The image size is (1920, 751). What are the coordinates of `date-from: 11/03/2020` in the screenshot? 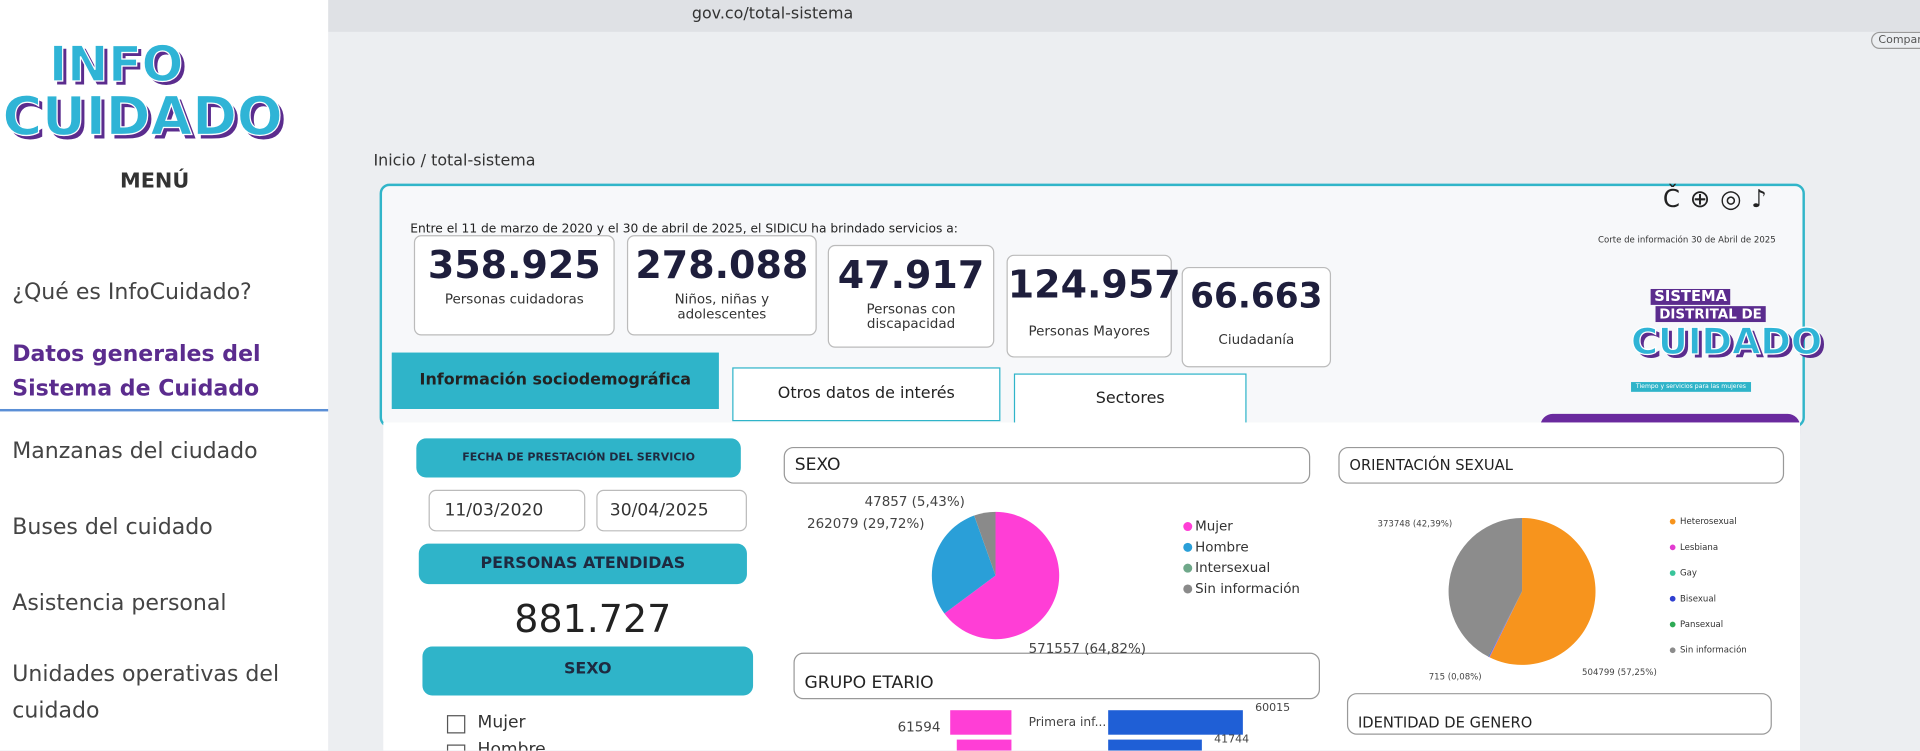 It's located at (507, 510).